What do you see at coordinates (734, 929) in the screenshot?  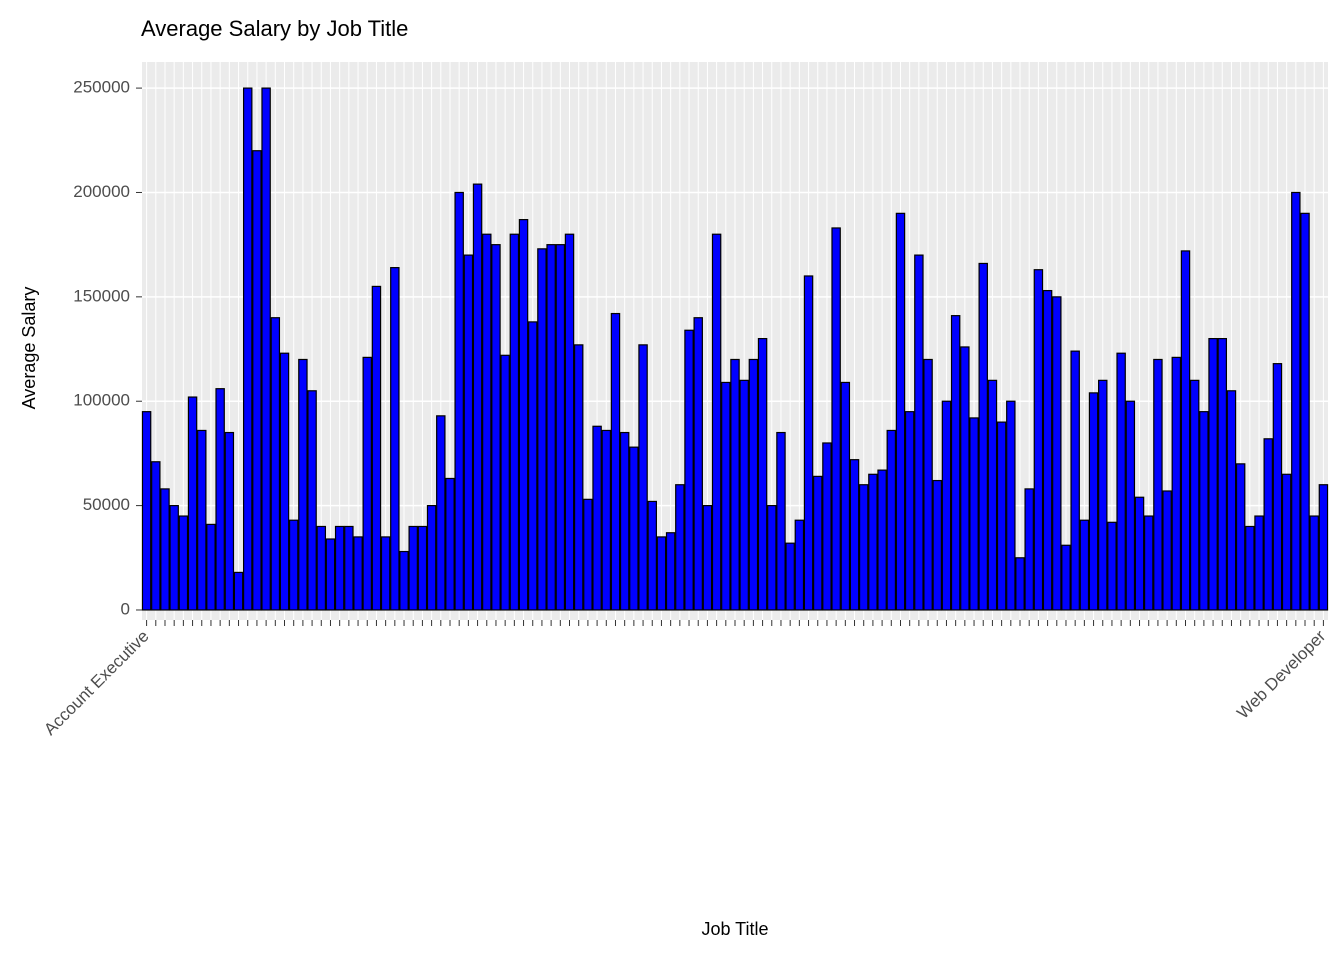 I see `x-axis-title: Job Title` at bounding box center [734, 929].